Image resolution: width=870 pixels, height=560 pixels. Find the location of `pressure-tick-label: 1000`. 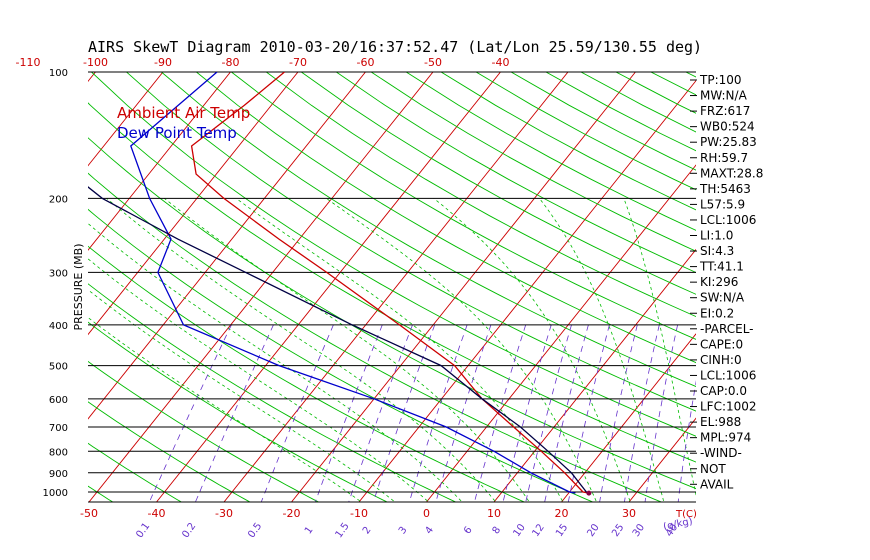

pressure-tick-label: 1000 is located at coordinates (55, 493).